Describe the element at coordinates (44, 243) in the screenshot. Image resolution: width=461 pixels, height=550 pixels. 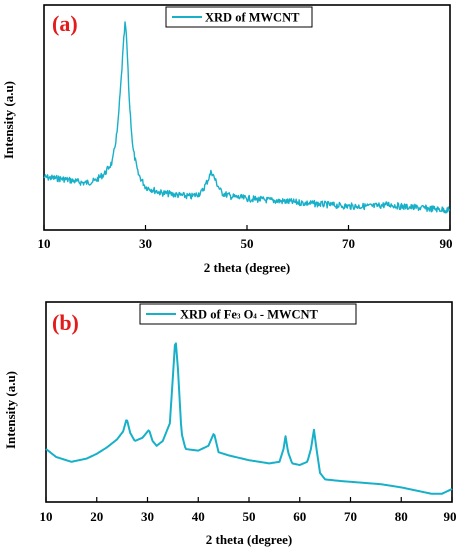
I see `x-tick-label-a-10: 10` at that location.